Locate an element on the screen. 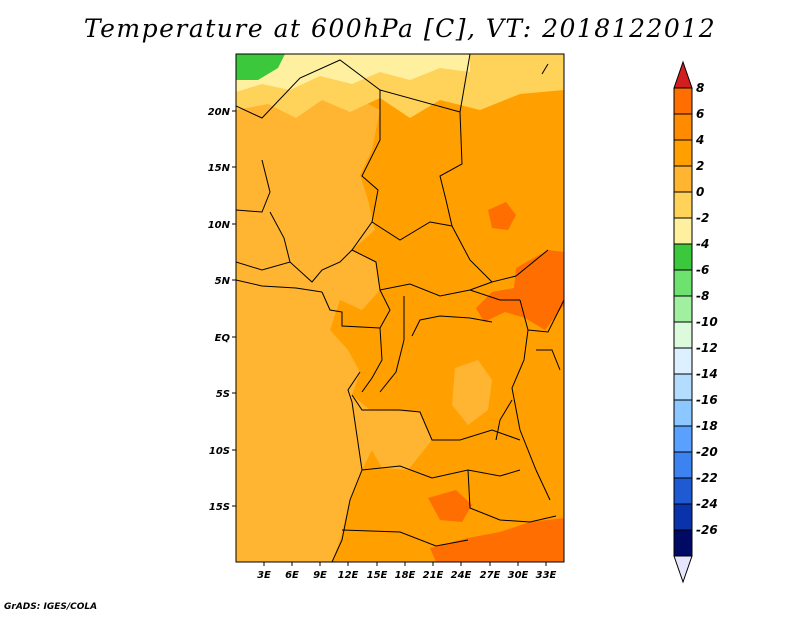 This screenshot has height=618, width=800. lat-label-10s: 10S is located at coordinates (219, 451).